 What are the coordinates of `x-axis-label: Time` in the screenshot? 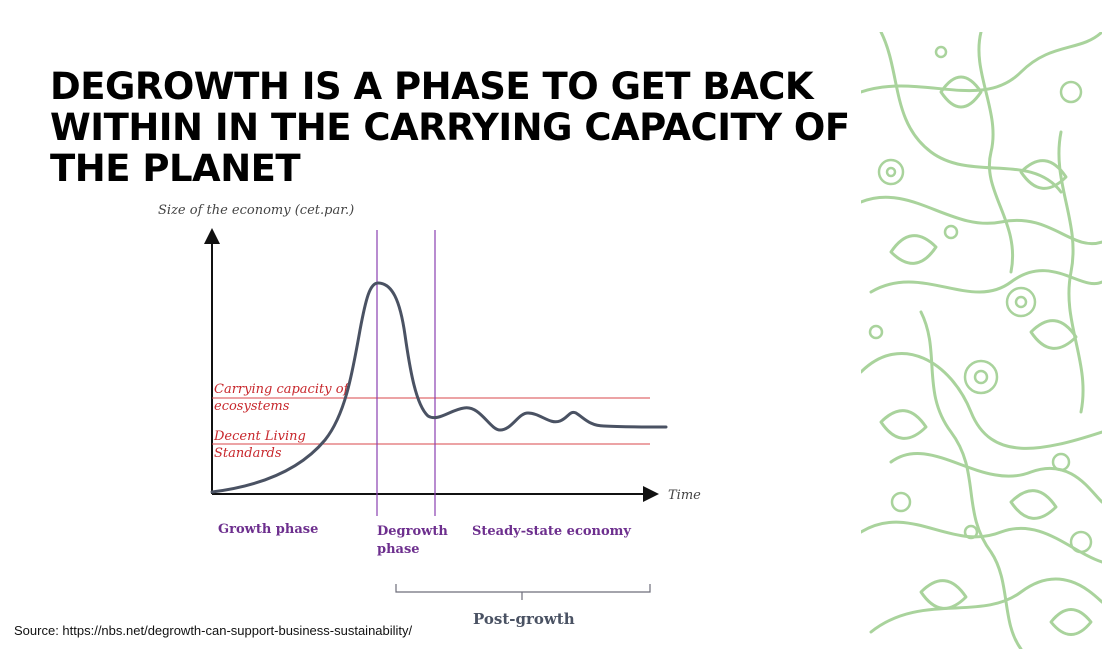 It's located at (684, 495).